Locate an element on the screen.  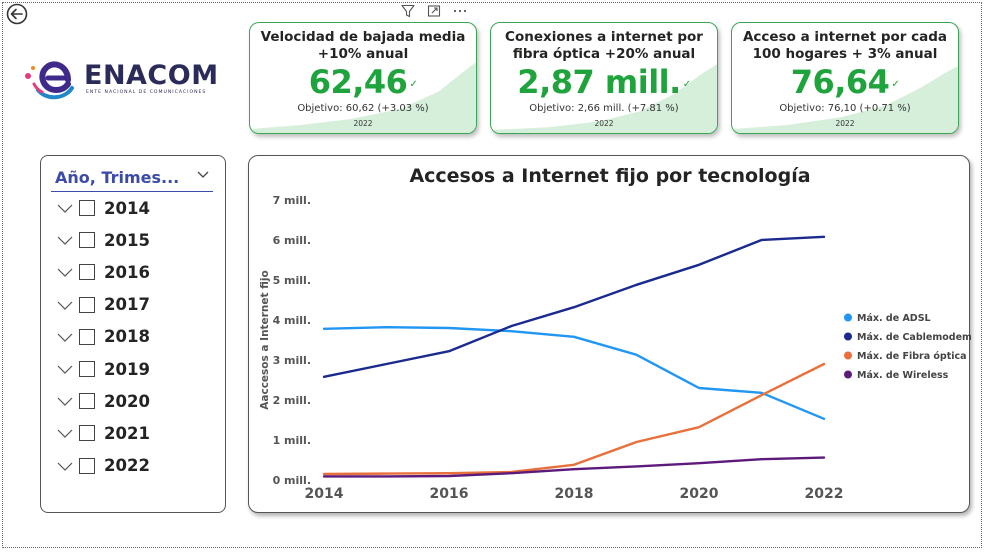
slicer-item-label: 2021 is located at coordinates (127, 433).